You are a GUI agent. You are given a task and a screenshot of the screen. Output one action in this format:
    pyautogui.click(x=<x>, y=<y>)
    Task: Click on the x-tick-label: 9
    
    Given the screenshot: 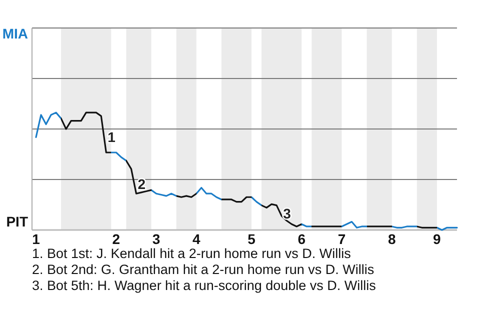 What is the action you would take?
    pyautogui.click(x=437, y=239)
    